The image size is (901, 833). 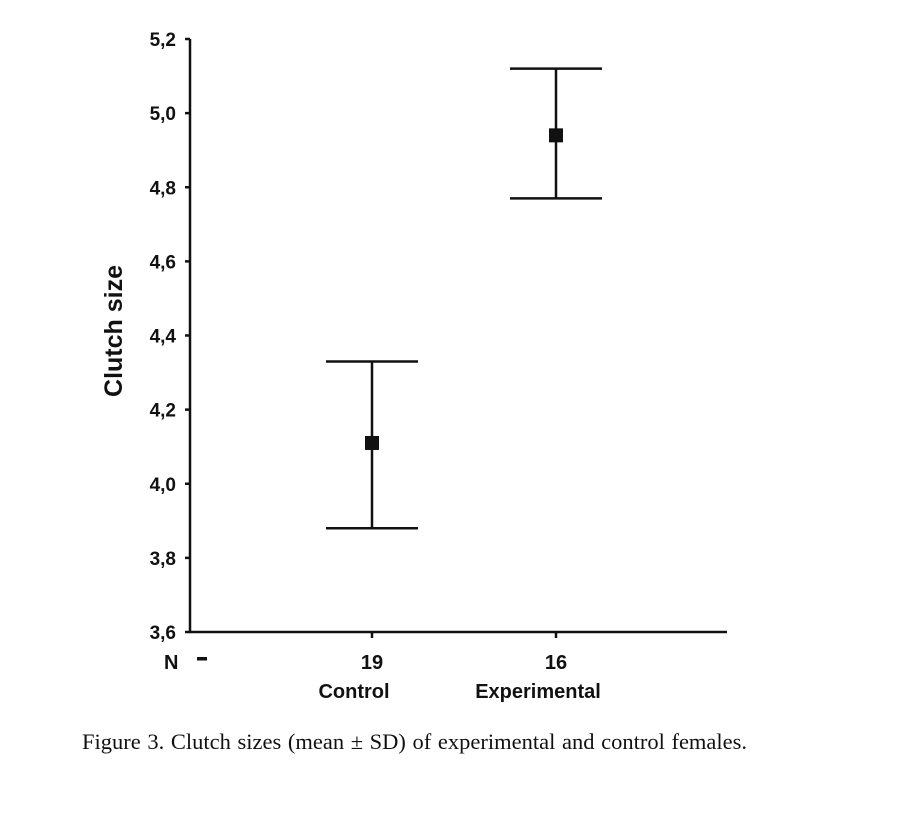 What do you see at coordinates (163, 633) in the screenshot?
I see `y-tick-label: 3,6` at bounding box center [163, 633].